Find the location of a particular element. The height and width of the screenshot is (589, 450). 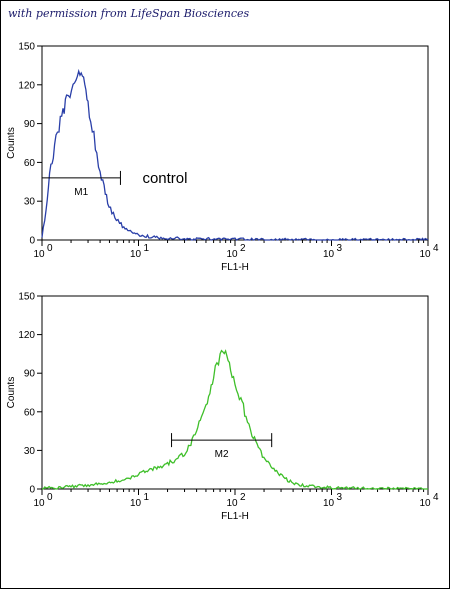

gate-marker-label: M2 is located at coordinates (222, 454).